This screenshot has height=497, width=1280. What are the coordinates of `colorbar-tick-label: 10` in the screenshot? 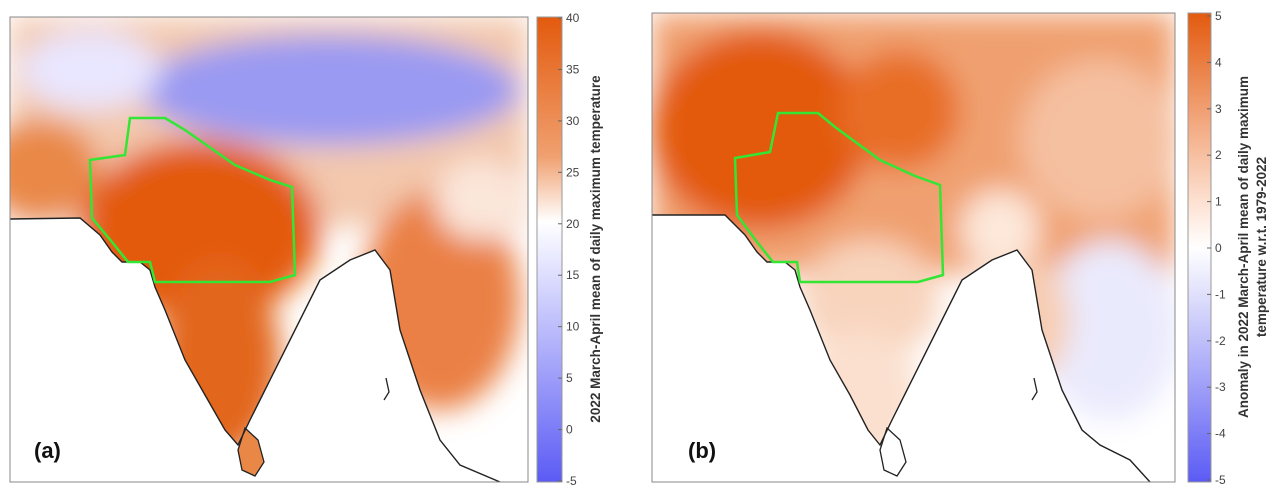 It's located at (573, 327).